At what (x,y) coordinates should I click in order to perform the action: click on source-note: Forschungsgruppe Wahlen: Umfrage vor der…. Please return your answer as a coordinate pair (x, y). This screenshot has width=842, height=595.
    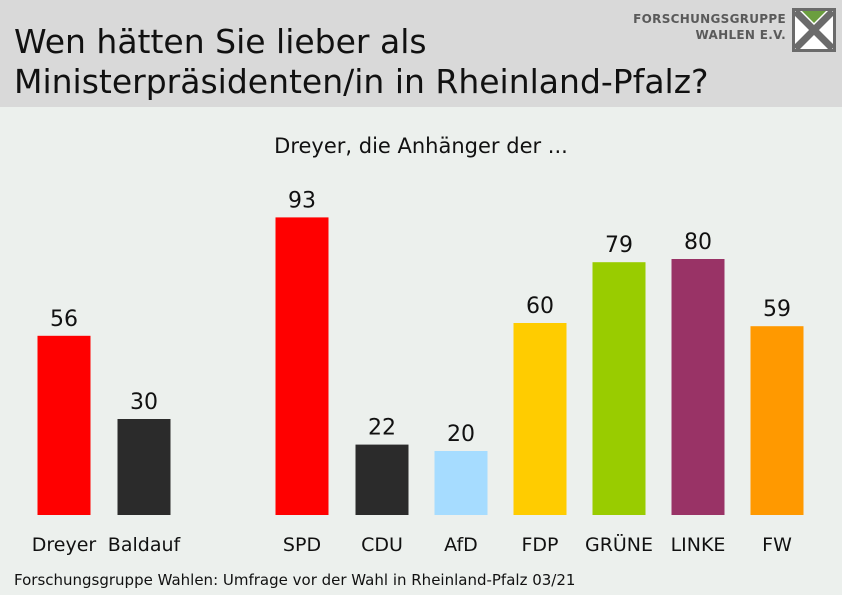
    Looking at the image, I should click on (295, 580).